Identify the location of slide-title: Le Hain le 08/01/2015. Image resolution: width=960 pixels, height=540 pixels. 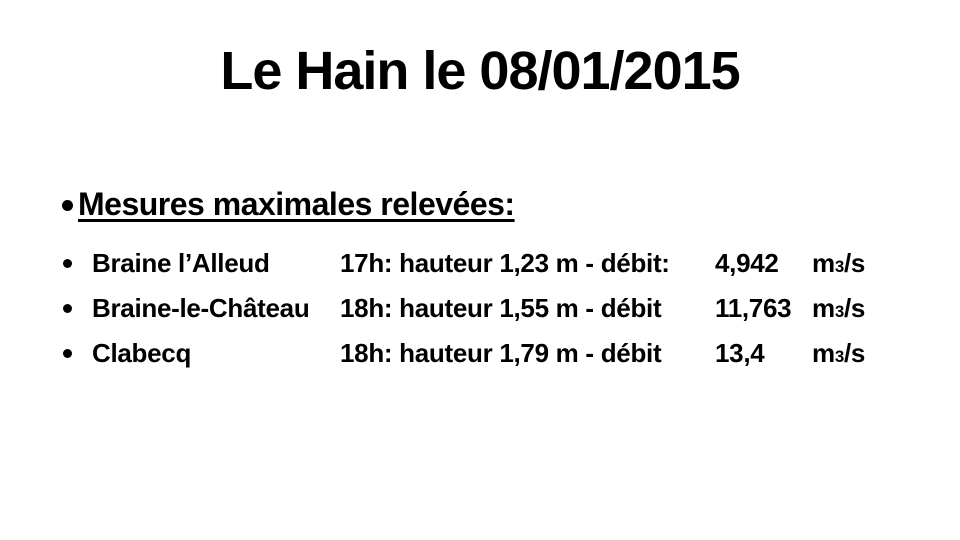
(480, 71).